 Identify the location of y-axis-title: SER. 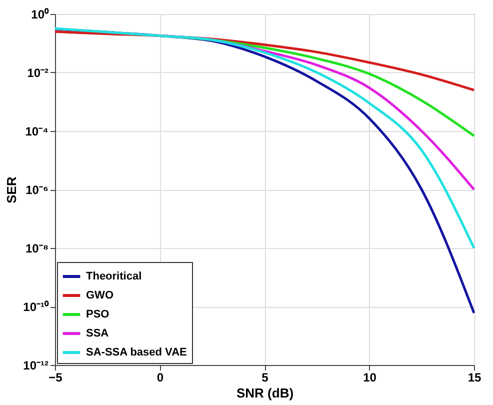
(12, 190).